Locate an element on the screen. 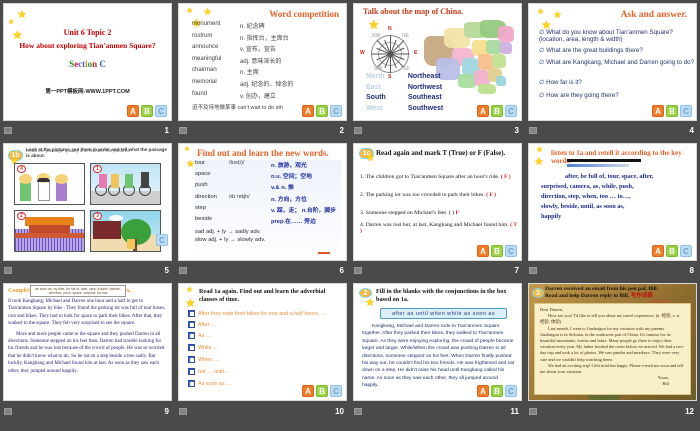 This screenshot has width=700, height=431. word-meaning: v. 创办，建立 is located at coordinates (258, 96).